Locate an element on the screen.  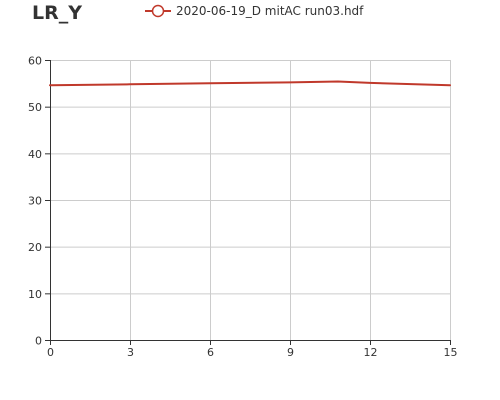
x-tick-label: 15 is located at coordinates (451, 352).